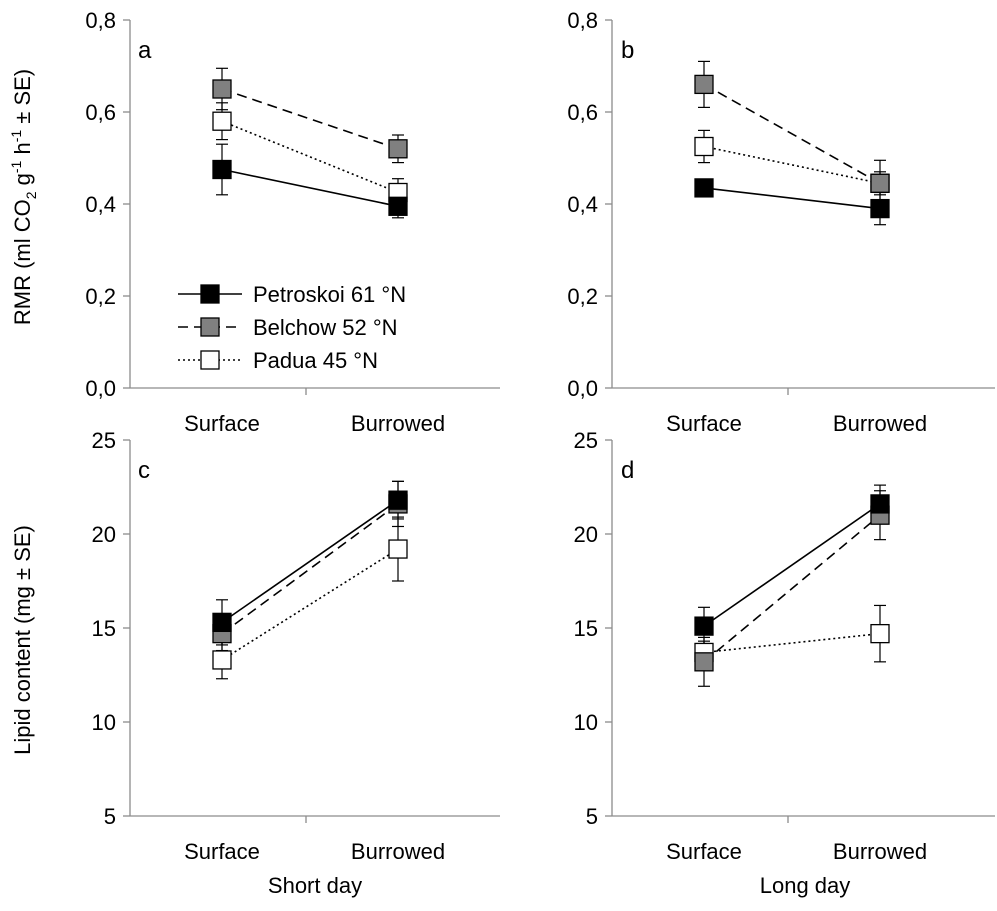 The image size is (997, 911). I want to click on panel-letter: b, so click(627, 50).